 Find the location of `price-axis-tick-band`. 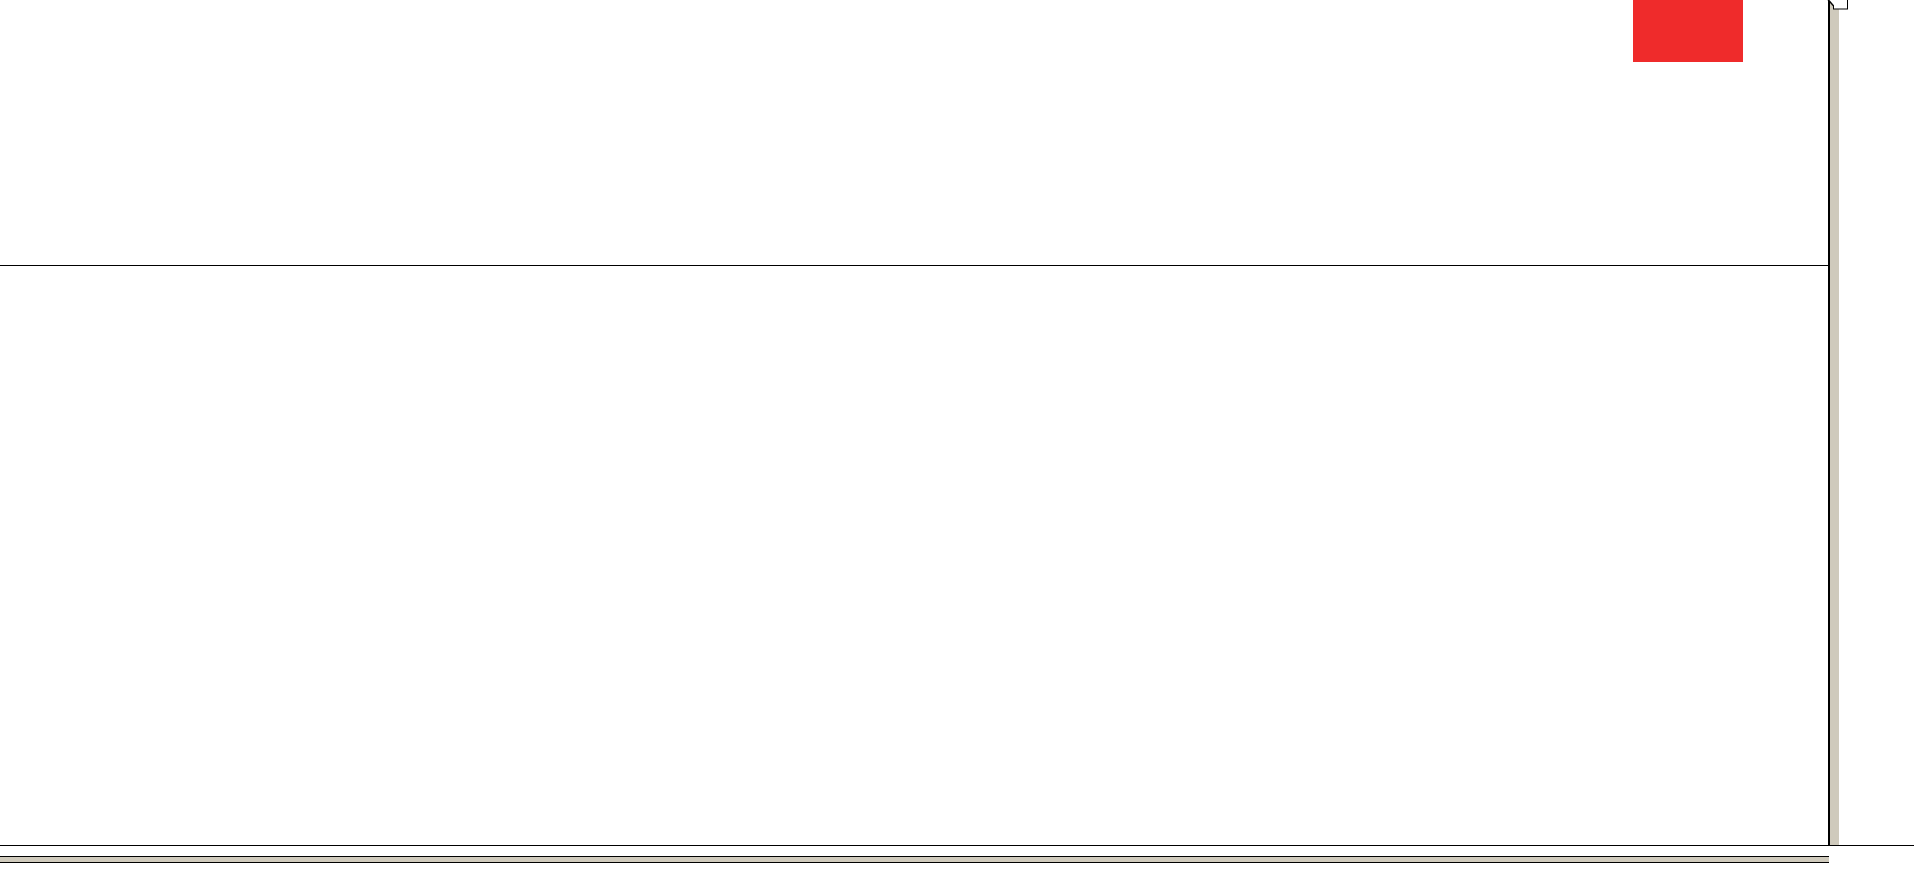

price-axis-tick-band is located at coordinates (1834, 422).